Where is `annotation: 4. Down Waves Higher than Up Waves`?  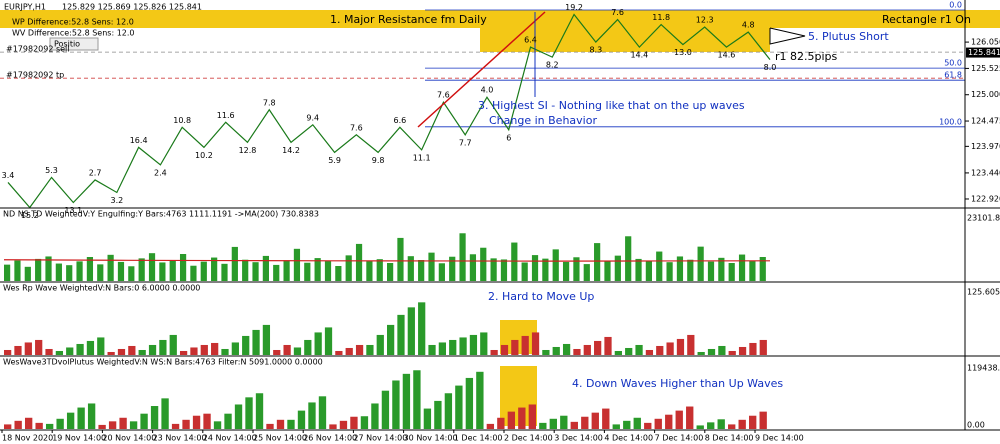 annotation: 4. Down Waves Higher than Up Waves is located at coordinates (677, 383).